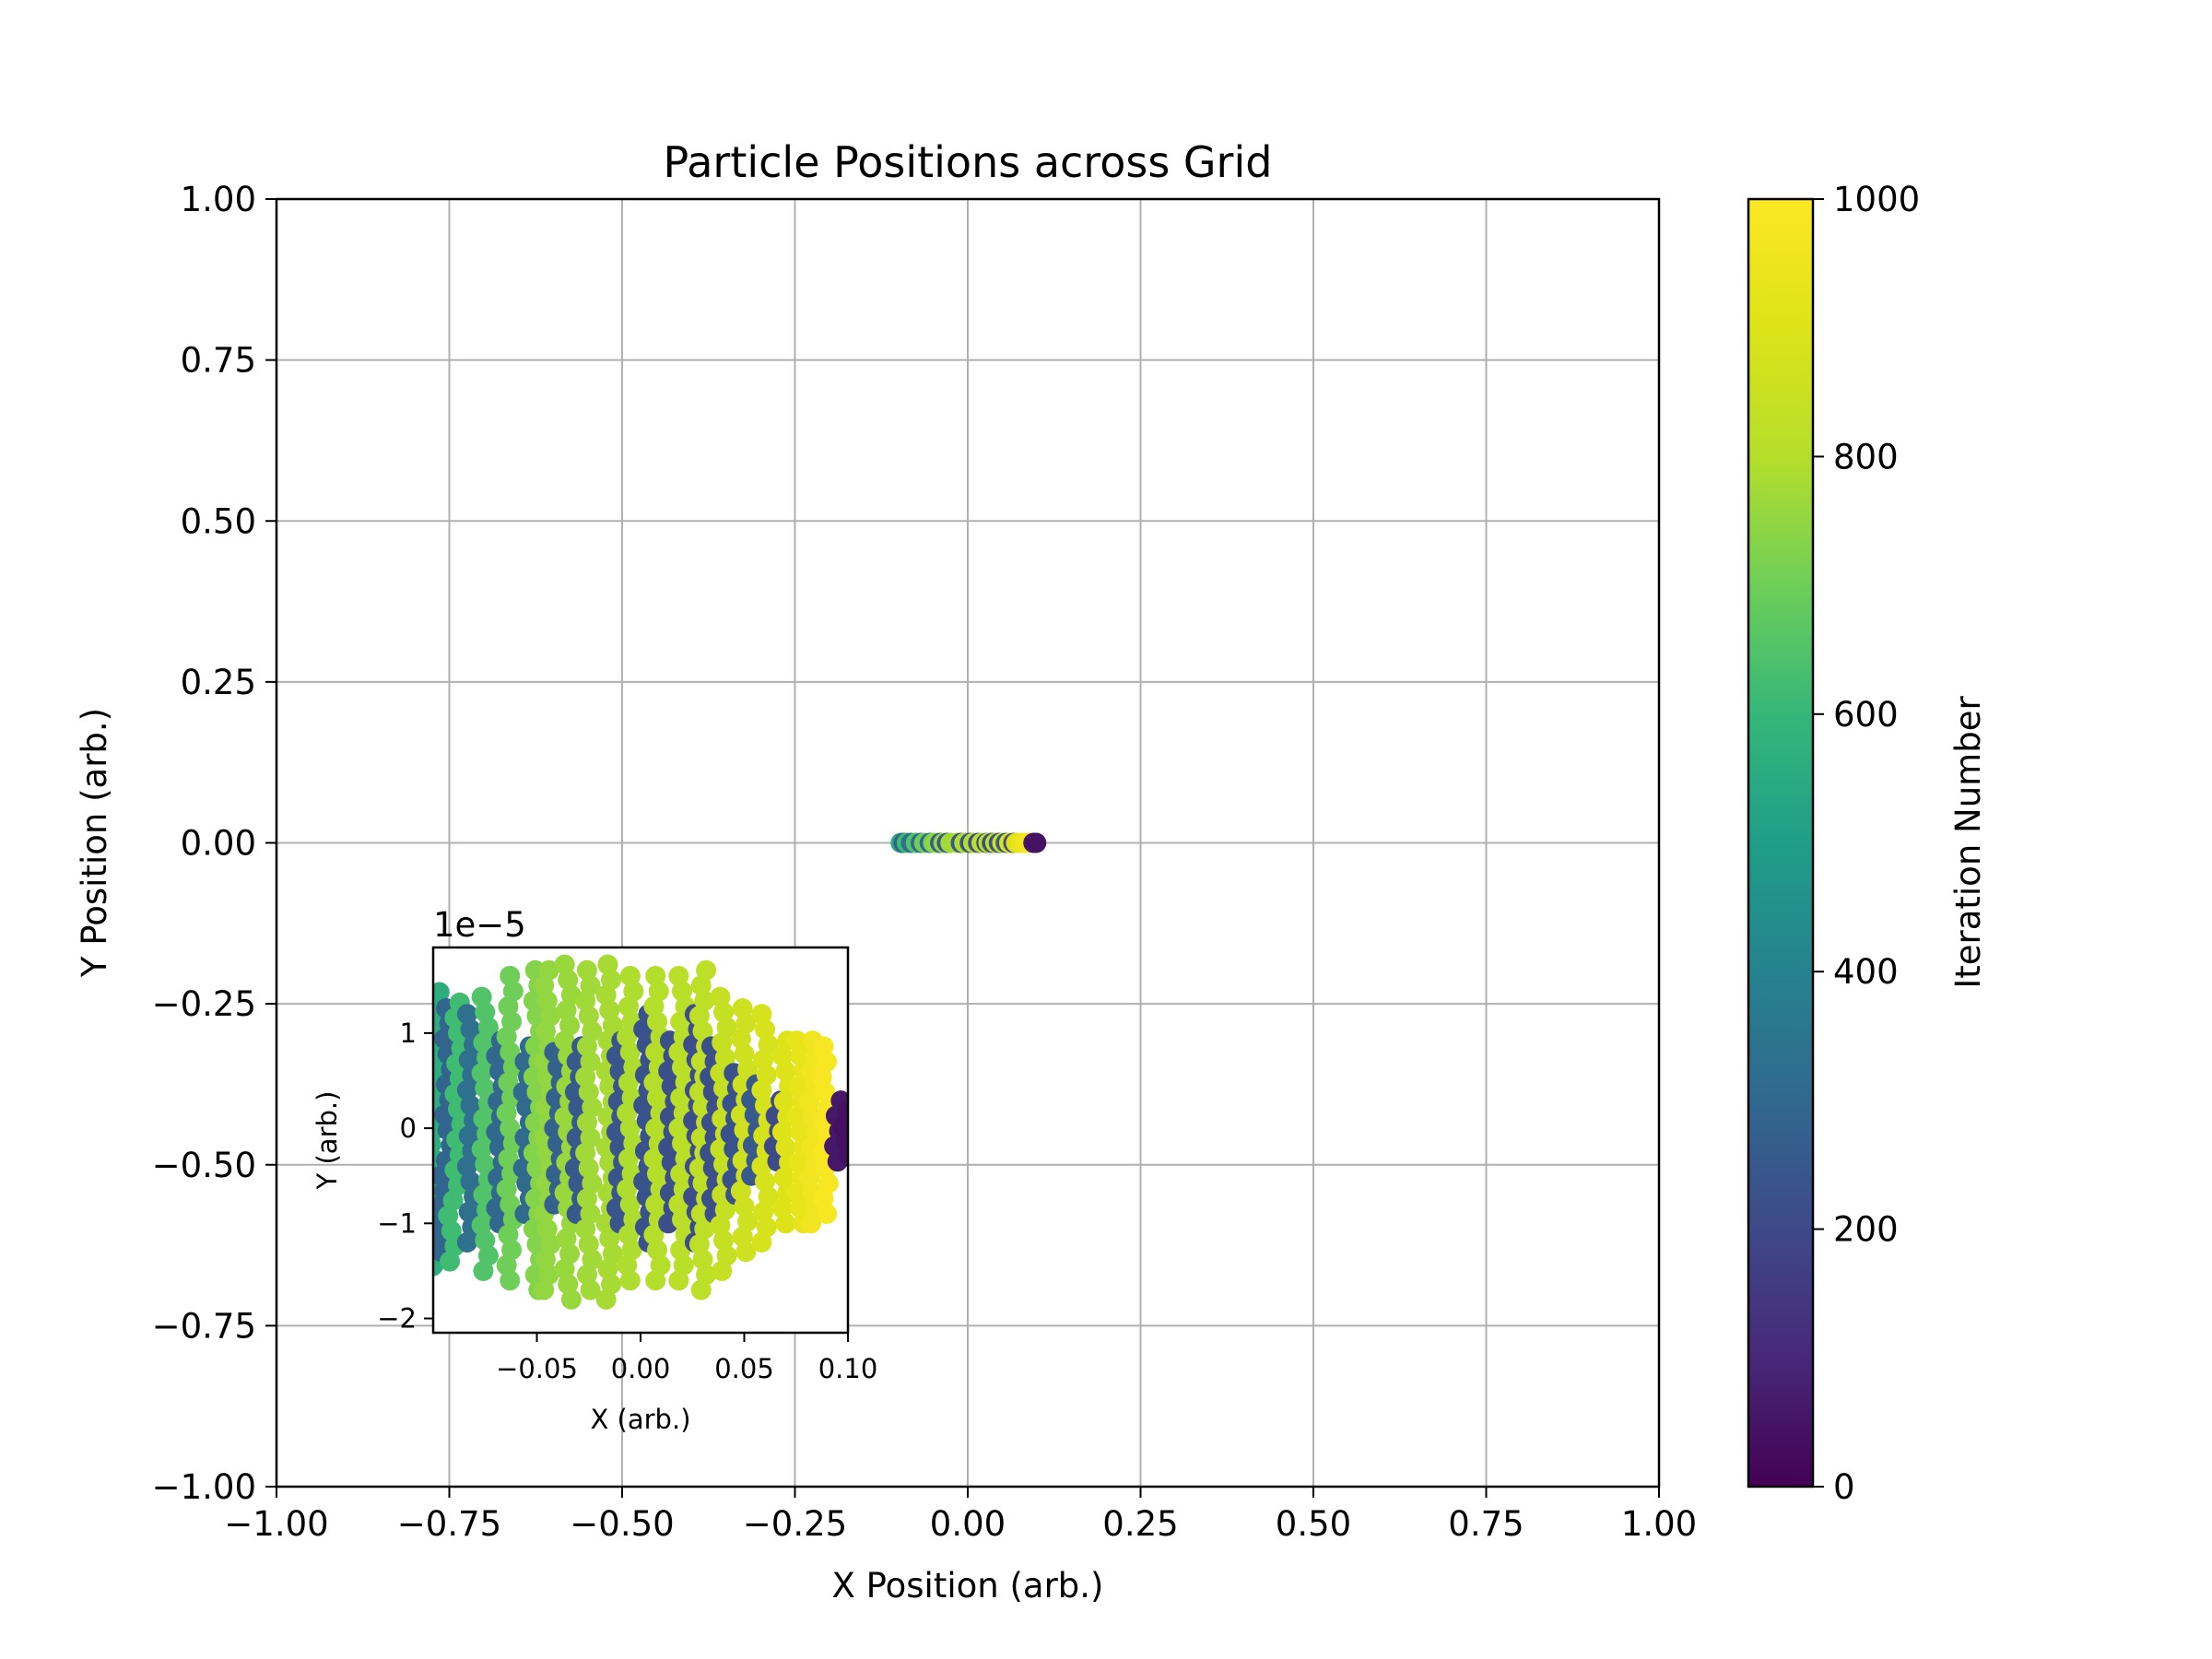  What do you see at coordinates (218, 361) in the screenshot?
I see `y-tick-label: 0.75` at bounding box center [218, 361].